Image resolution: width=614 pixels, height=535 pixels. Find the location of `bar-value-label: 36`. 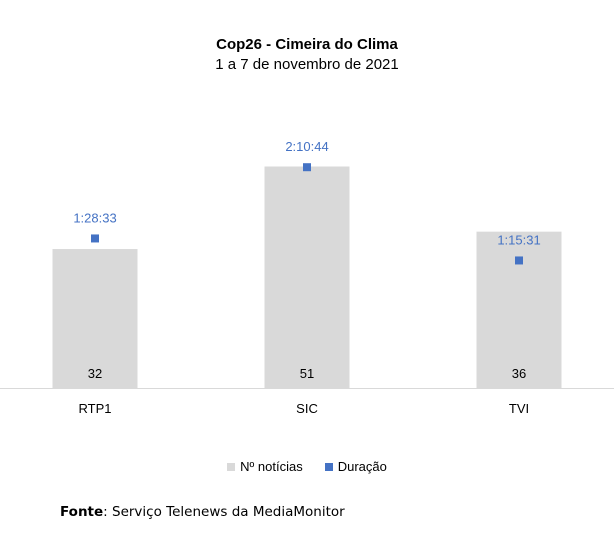

bar-value-label: 36 is located at coordinates (519, 373).